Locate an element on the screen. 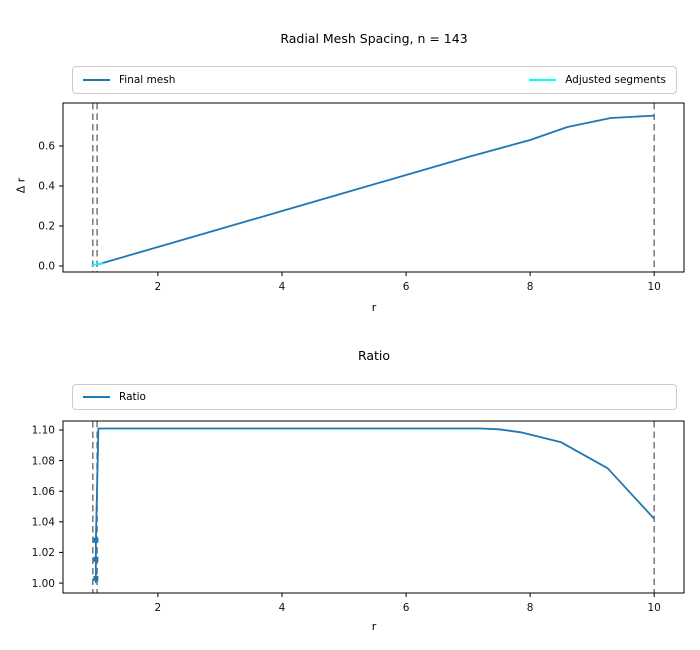 The width and height of the screenshot is (700, 650). plot2-x-axis-label: r is located at coordinates (374, 626).